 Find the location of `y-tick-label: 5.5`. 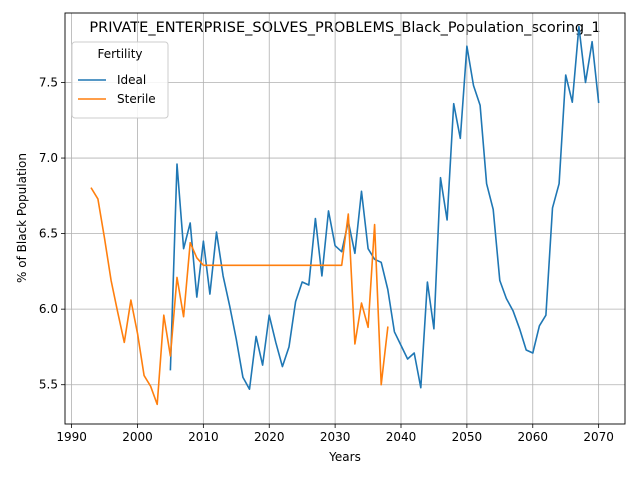

y-tick-label: 5.5 is located at coordinates (48, 385).